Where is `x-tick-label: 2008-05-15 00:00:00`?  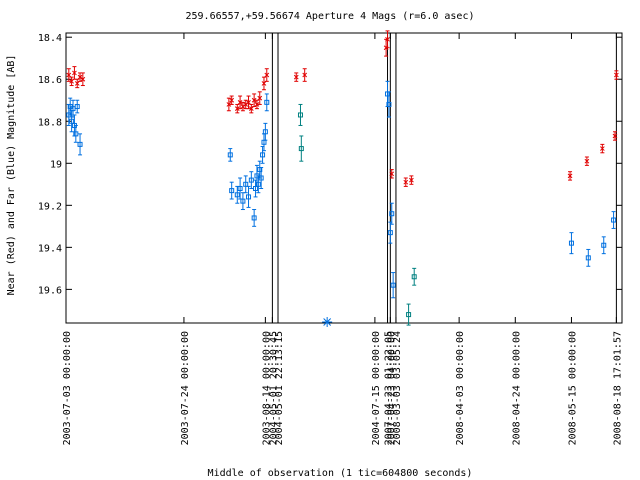 x-tick-label: 2008-05-15 00:00:00 is located at coordinates (572, 388).